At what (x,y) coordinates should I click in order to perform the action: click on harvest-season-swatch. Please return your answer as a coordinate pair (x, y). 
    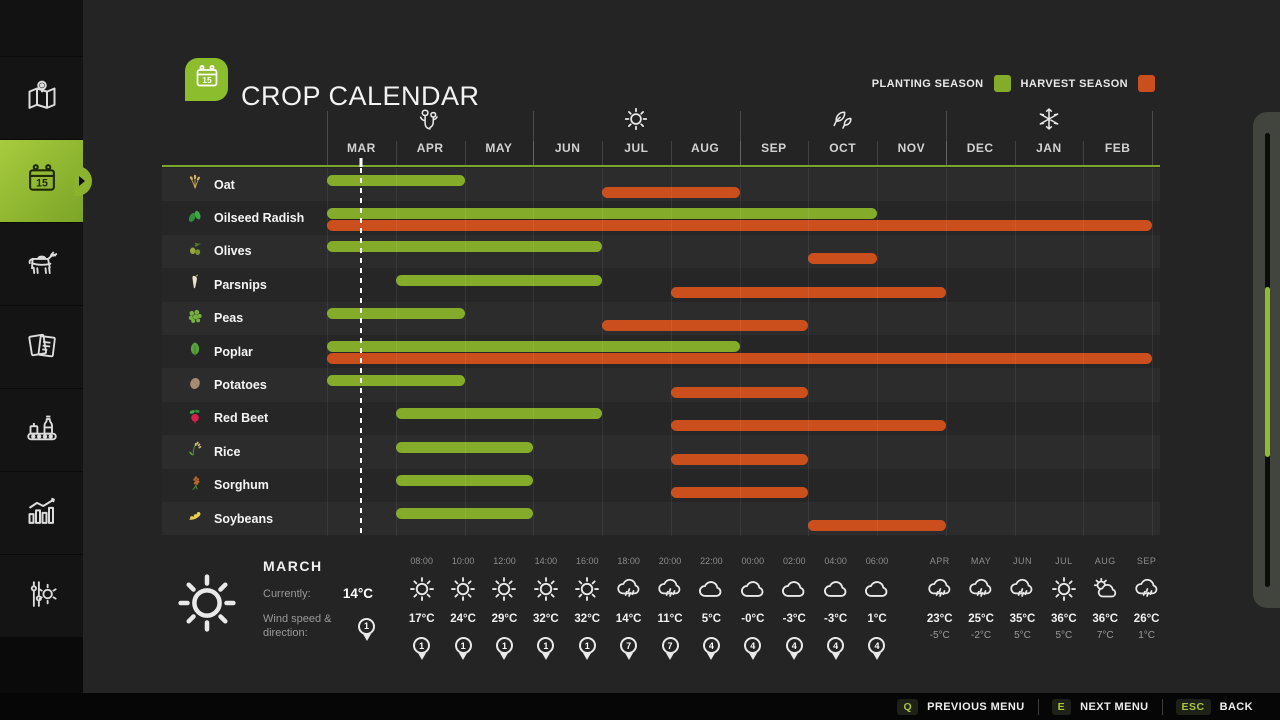
    Looking at the image, I should click on (1146, 83).